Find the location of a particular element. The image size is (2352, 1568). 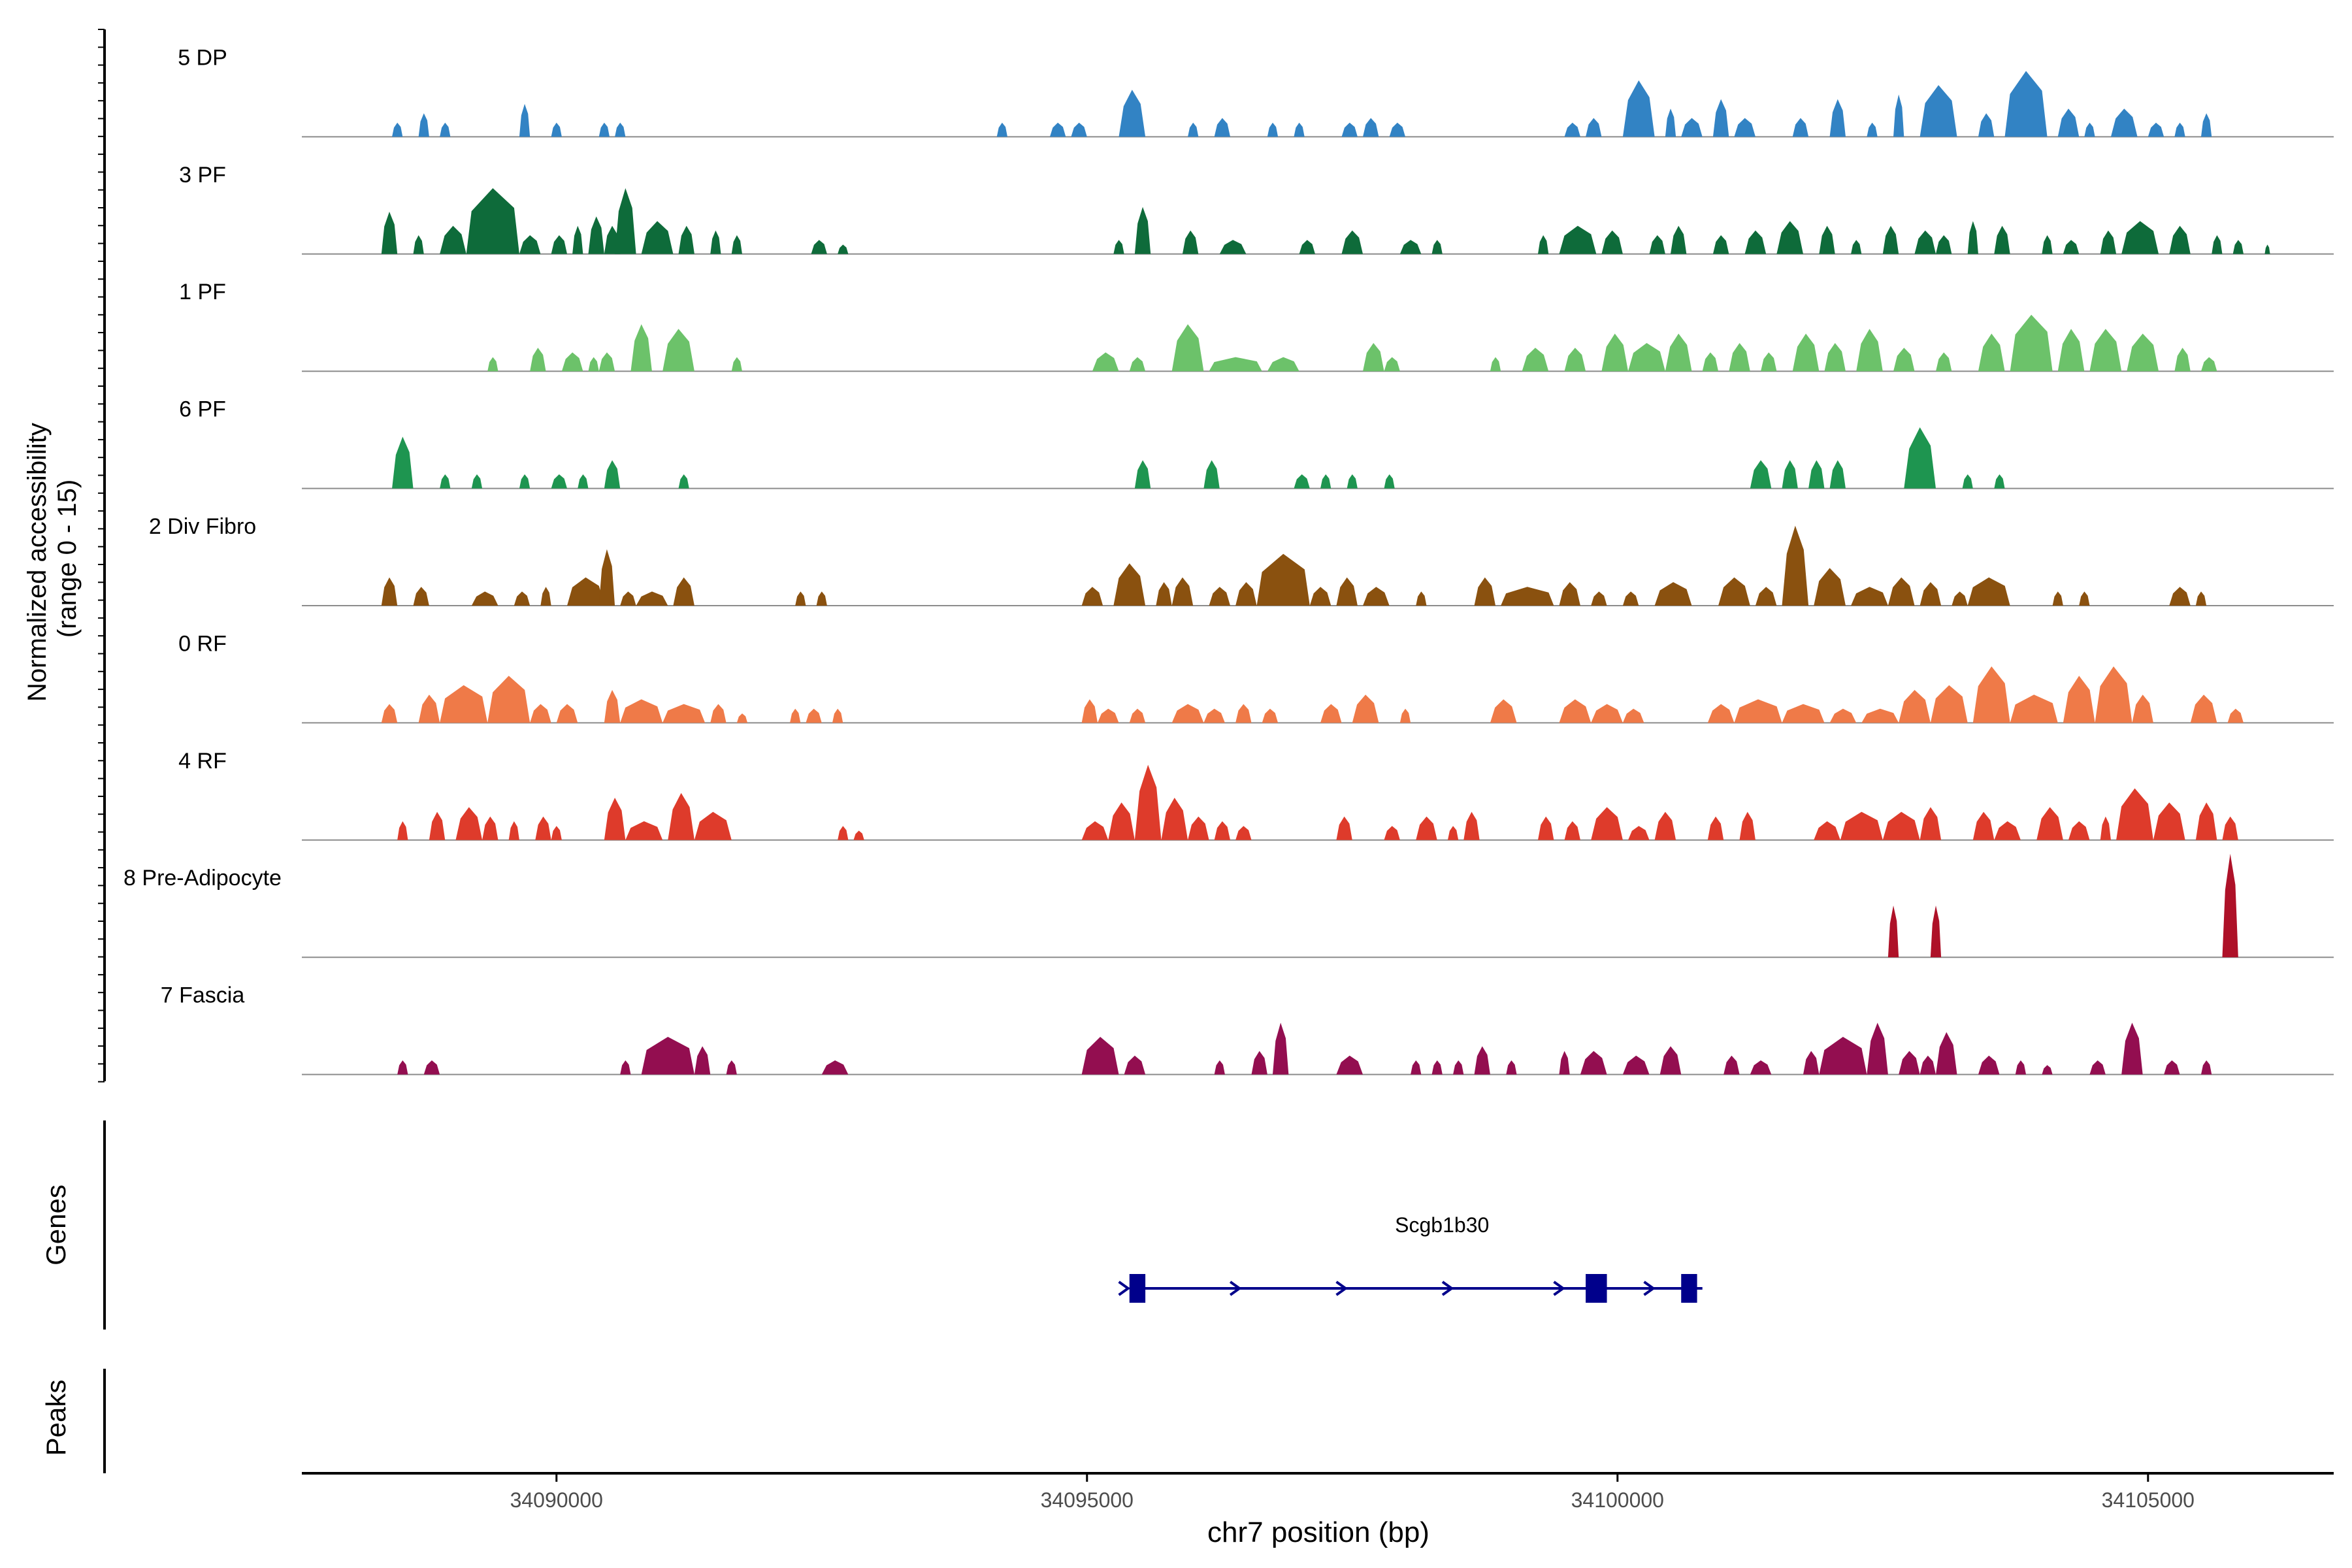

strand-arrow is located at coordinates (1235, 1288).